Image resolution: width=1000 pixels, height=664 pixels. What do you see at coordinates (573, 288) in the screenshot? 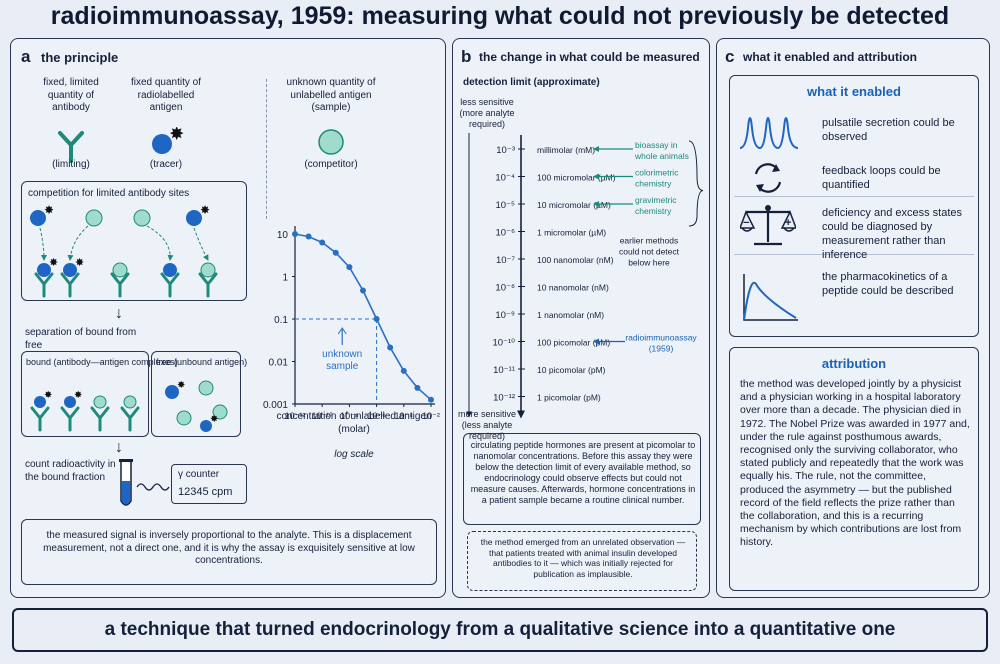
I see `scale-unit: 10 nanomolar (nM)` at bounding box center [573, 288].